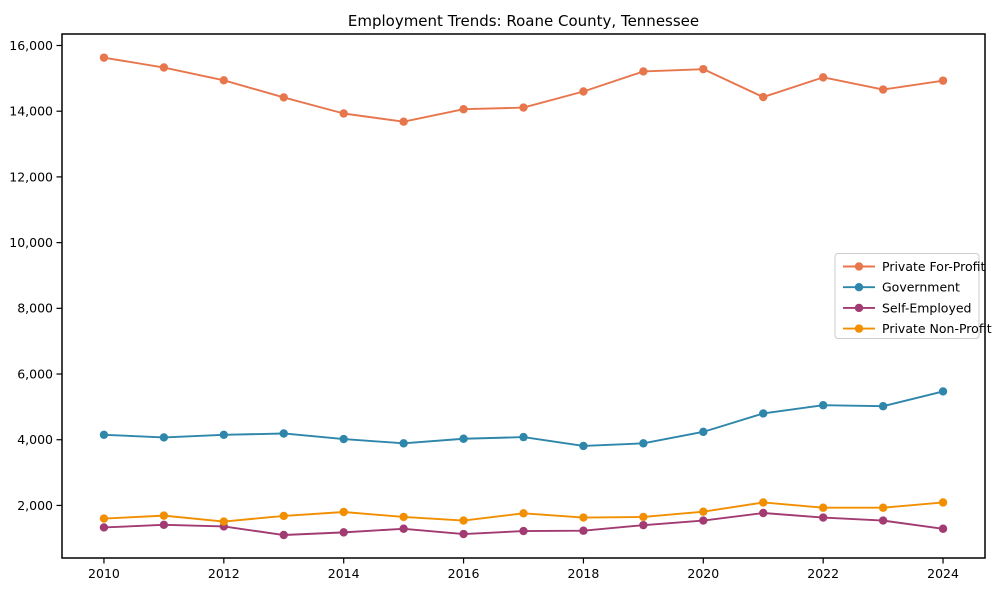 The width and height of the screenshot is (1000, 600). I want to click on y-axis-tick-label: 6,000, so click(35, 373).